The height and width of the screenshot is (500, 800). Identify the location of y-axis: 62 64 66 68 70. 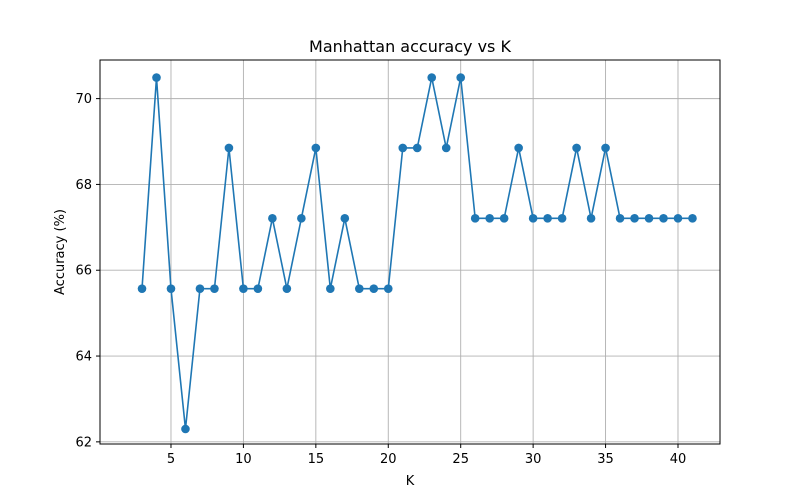
(87, 271).